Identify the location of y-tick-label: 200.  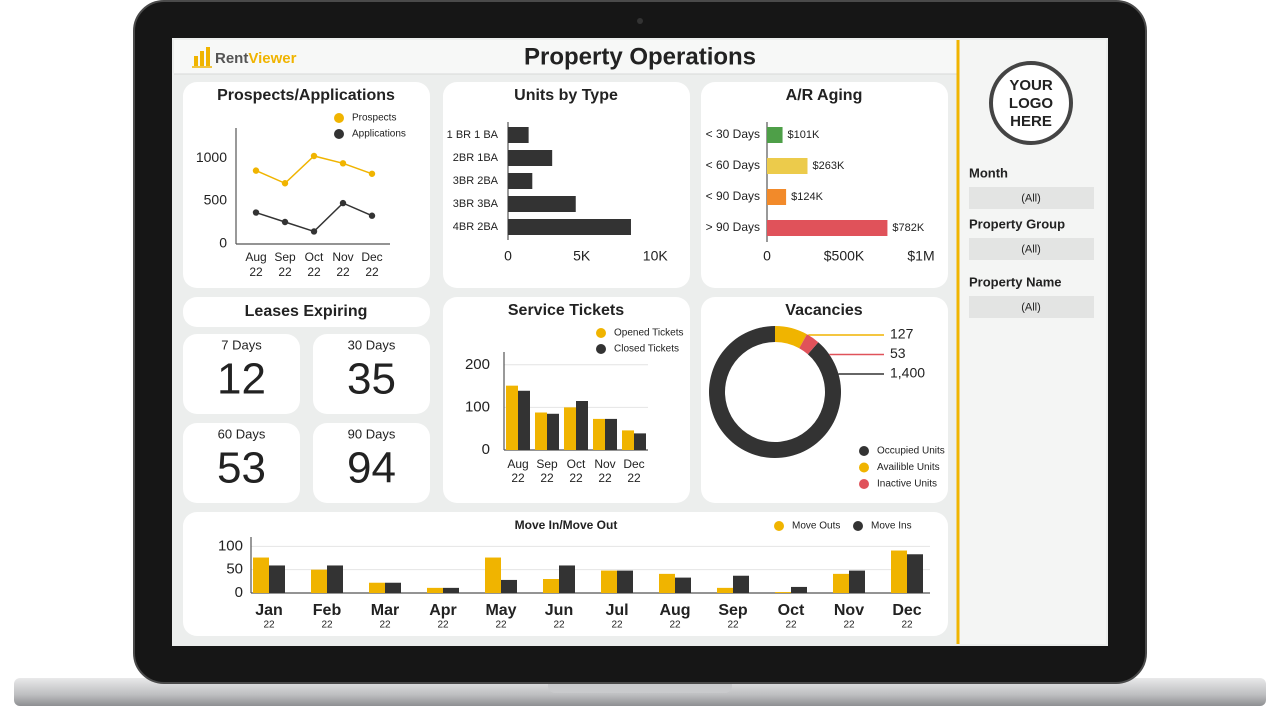
(477, 364).